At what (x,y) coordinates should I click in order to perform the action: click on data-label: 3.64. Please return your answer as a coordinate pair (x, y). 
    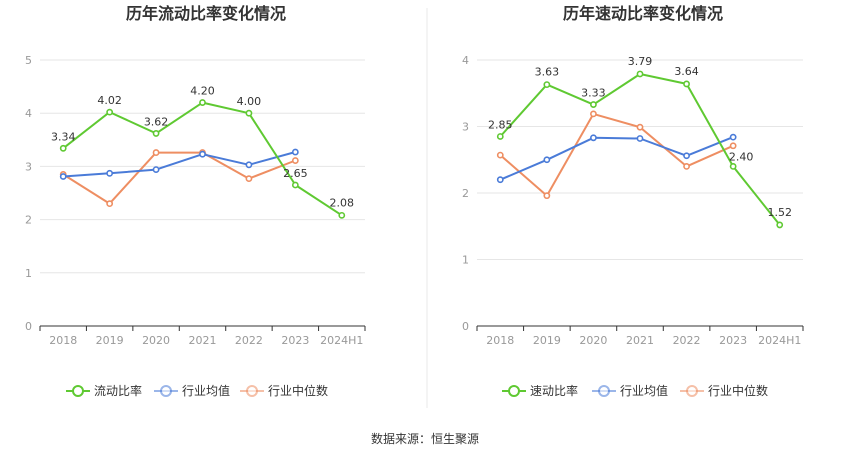
    Looking at the image, I should click on (686, 71).